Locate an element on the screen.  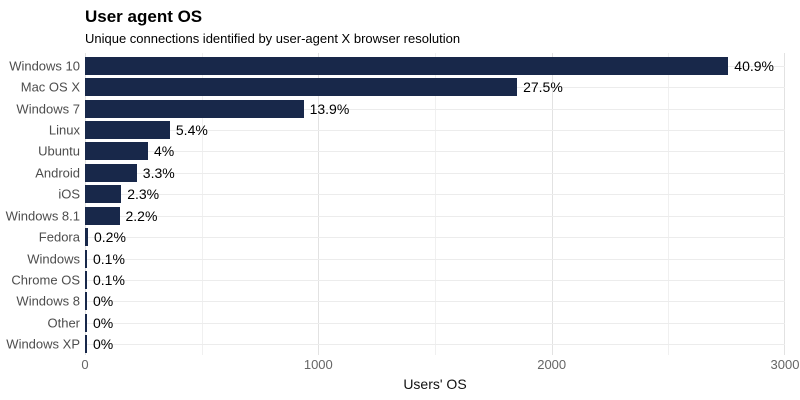
y-axis-label: Linux is located at coordinates (64, 130).